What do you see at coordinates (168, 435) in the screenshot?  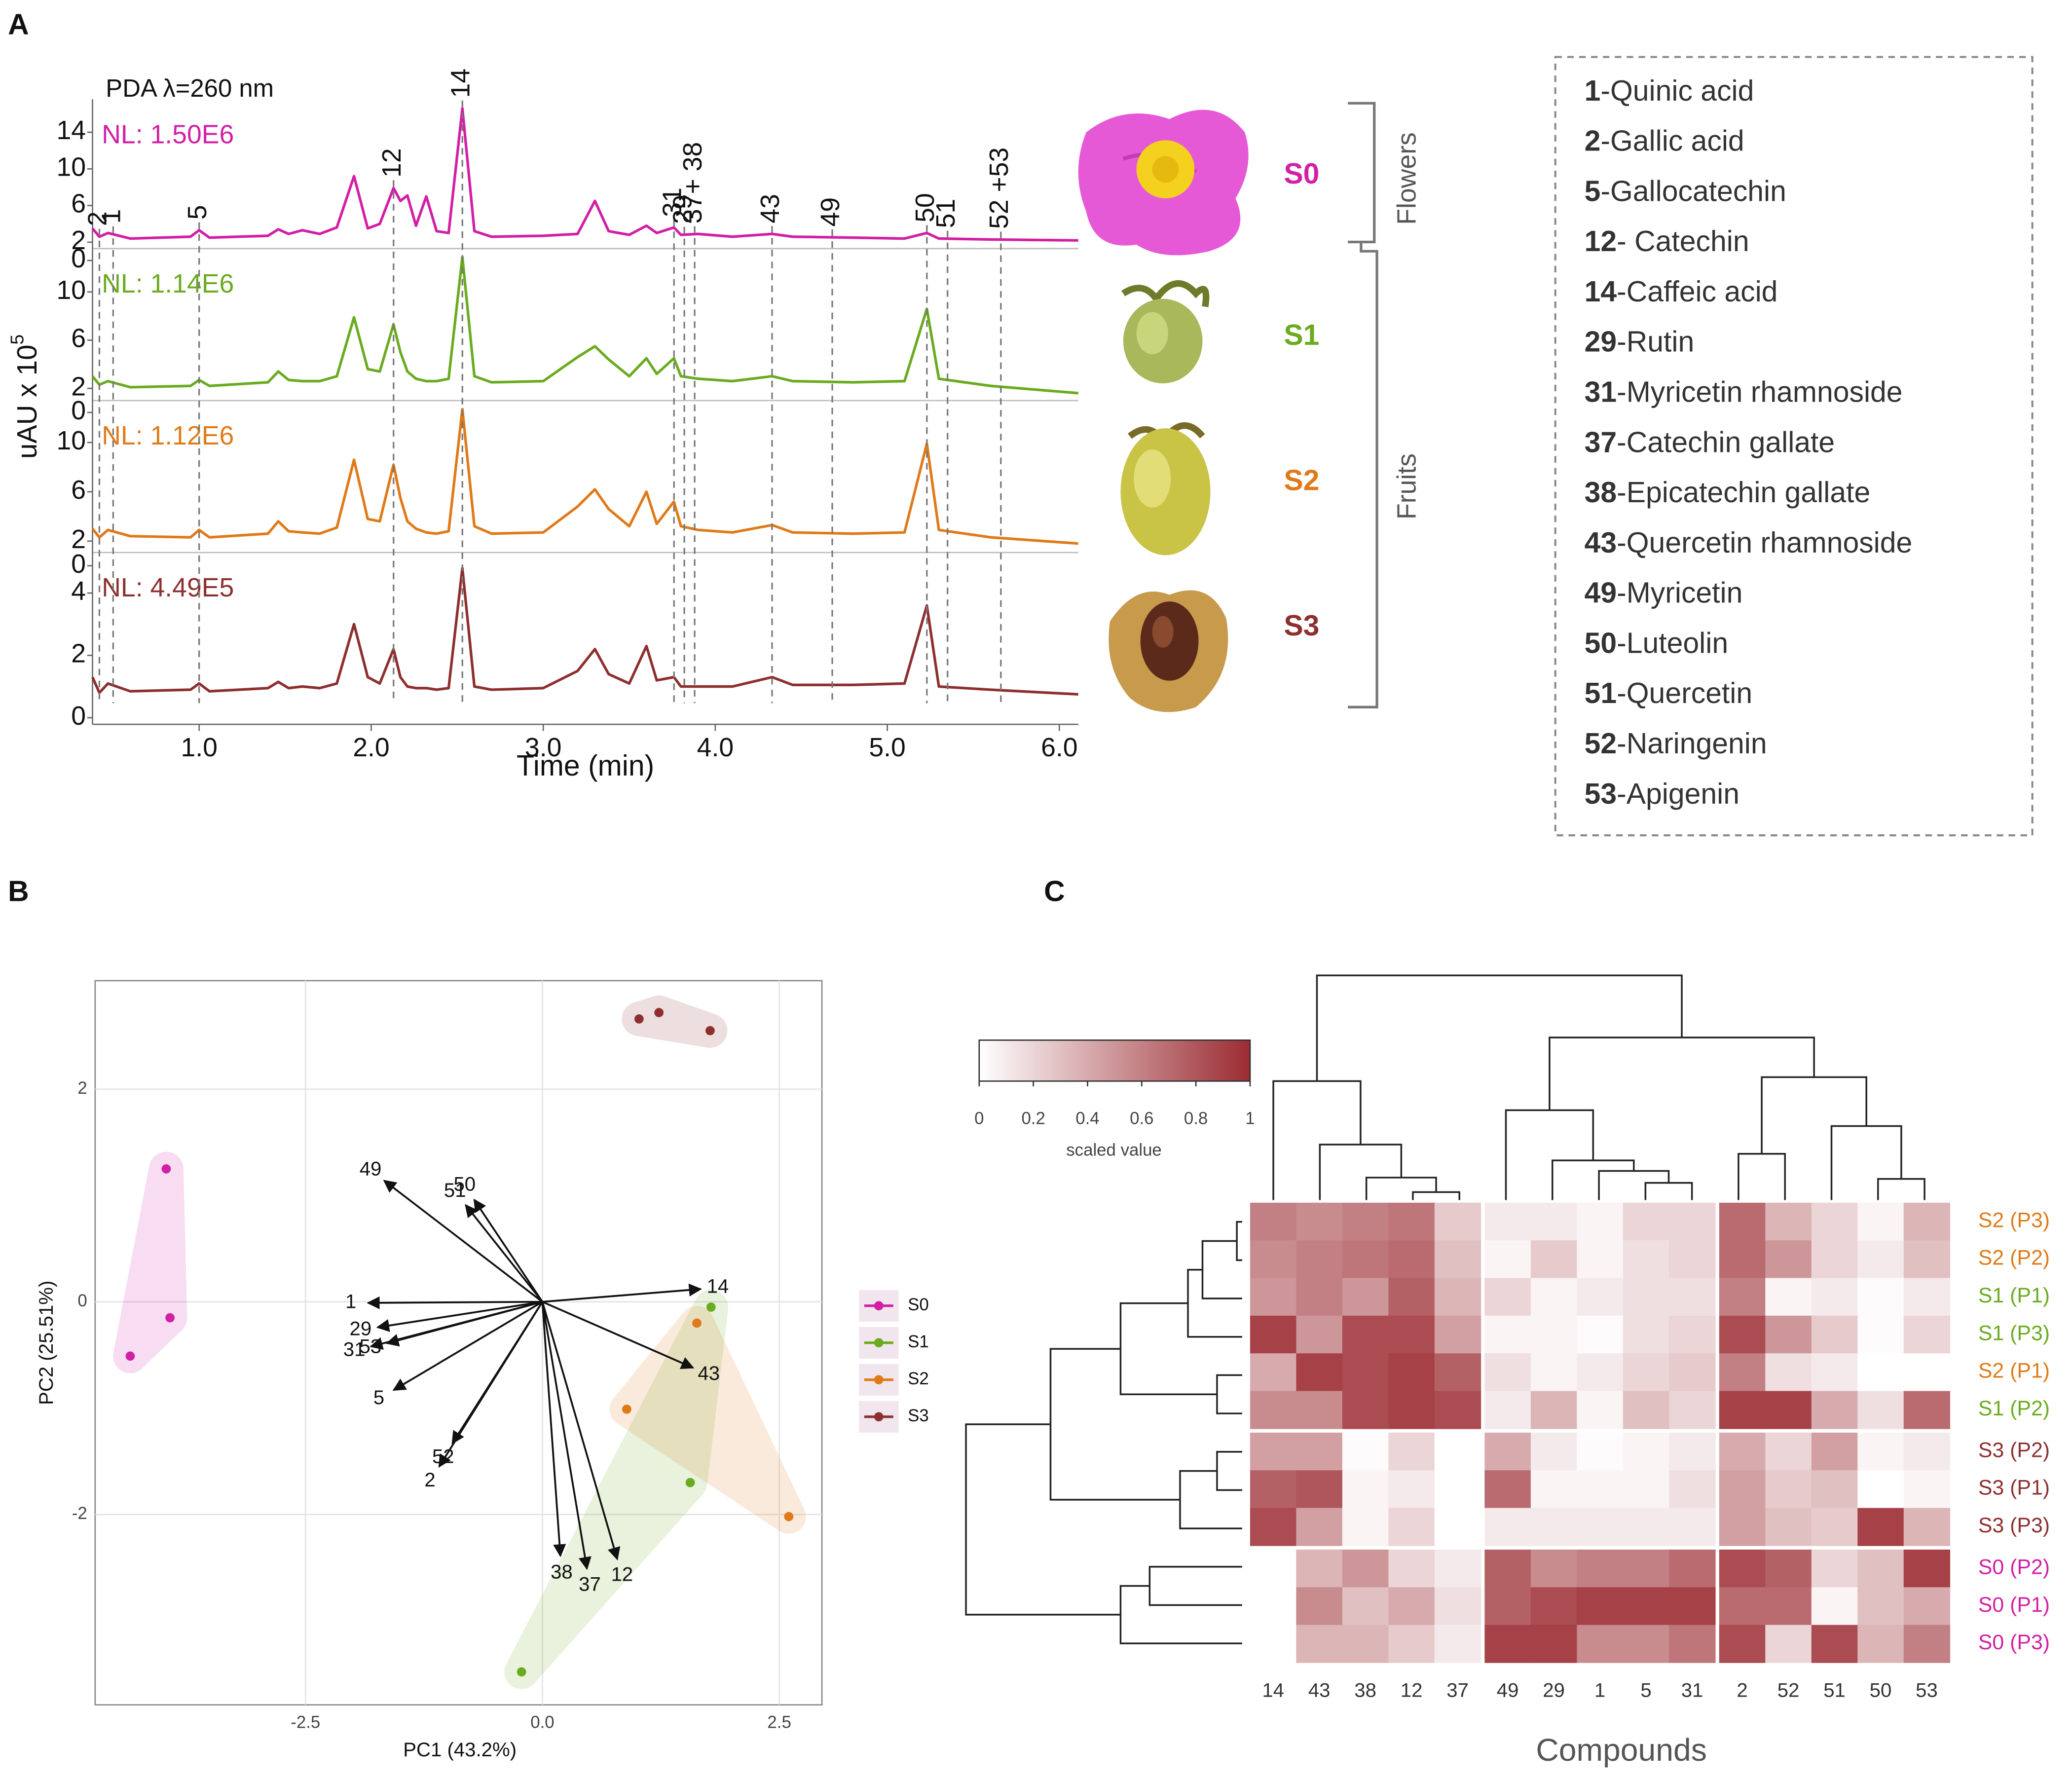 I see `nl-label: NL: 1.12E6` at bounding box center [168, 435].